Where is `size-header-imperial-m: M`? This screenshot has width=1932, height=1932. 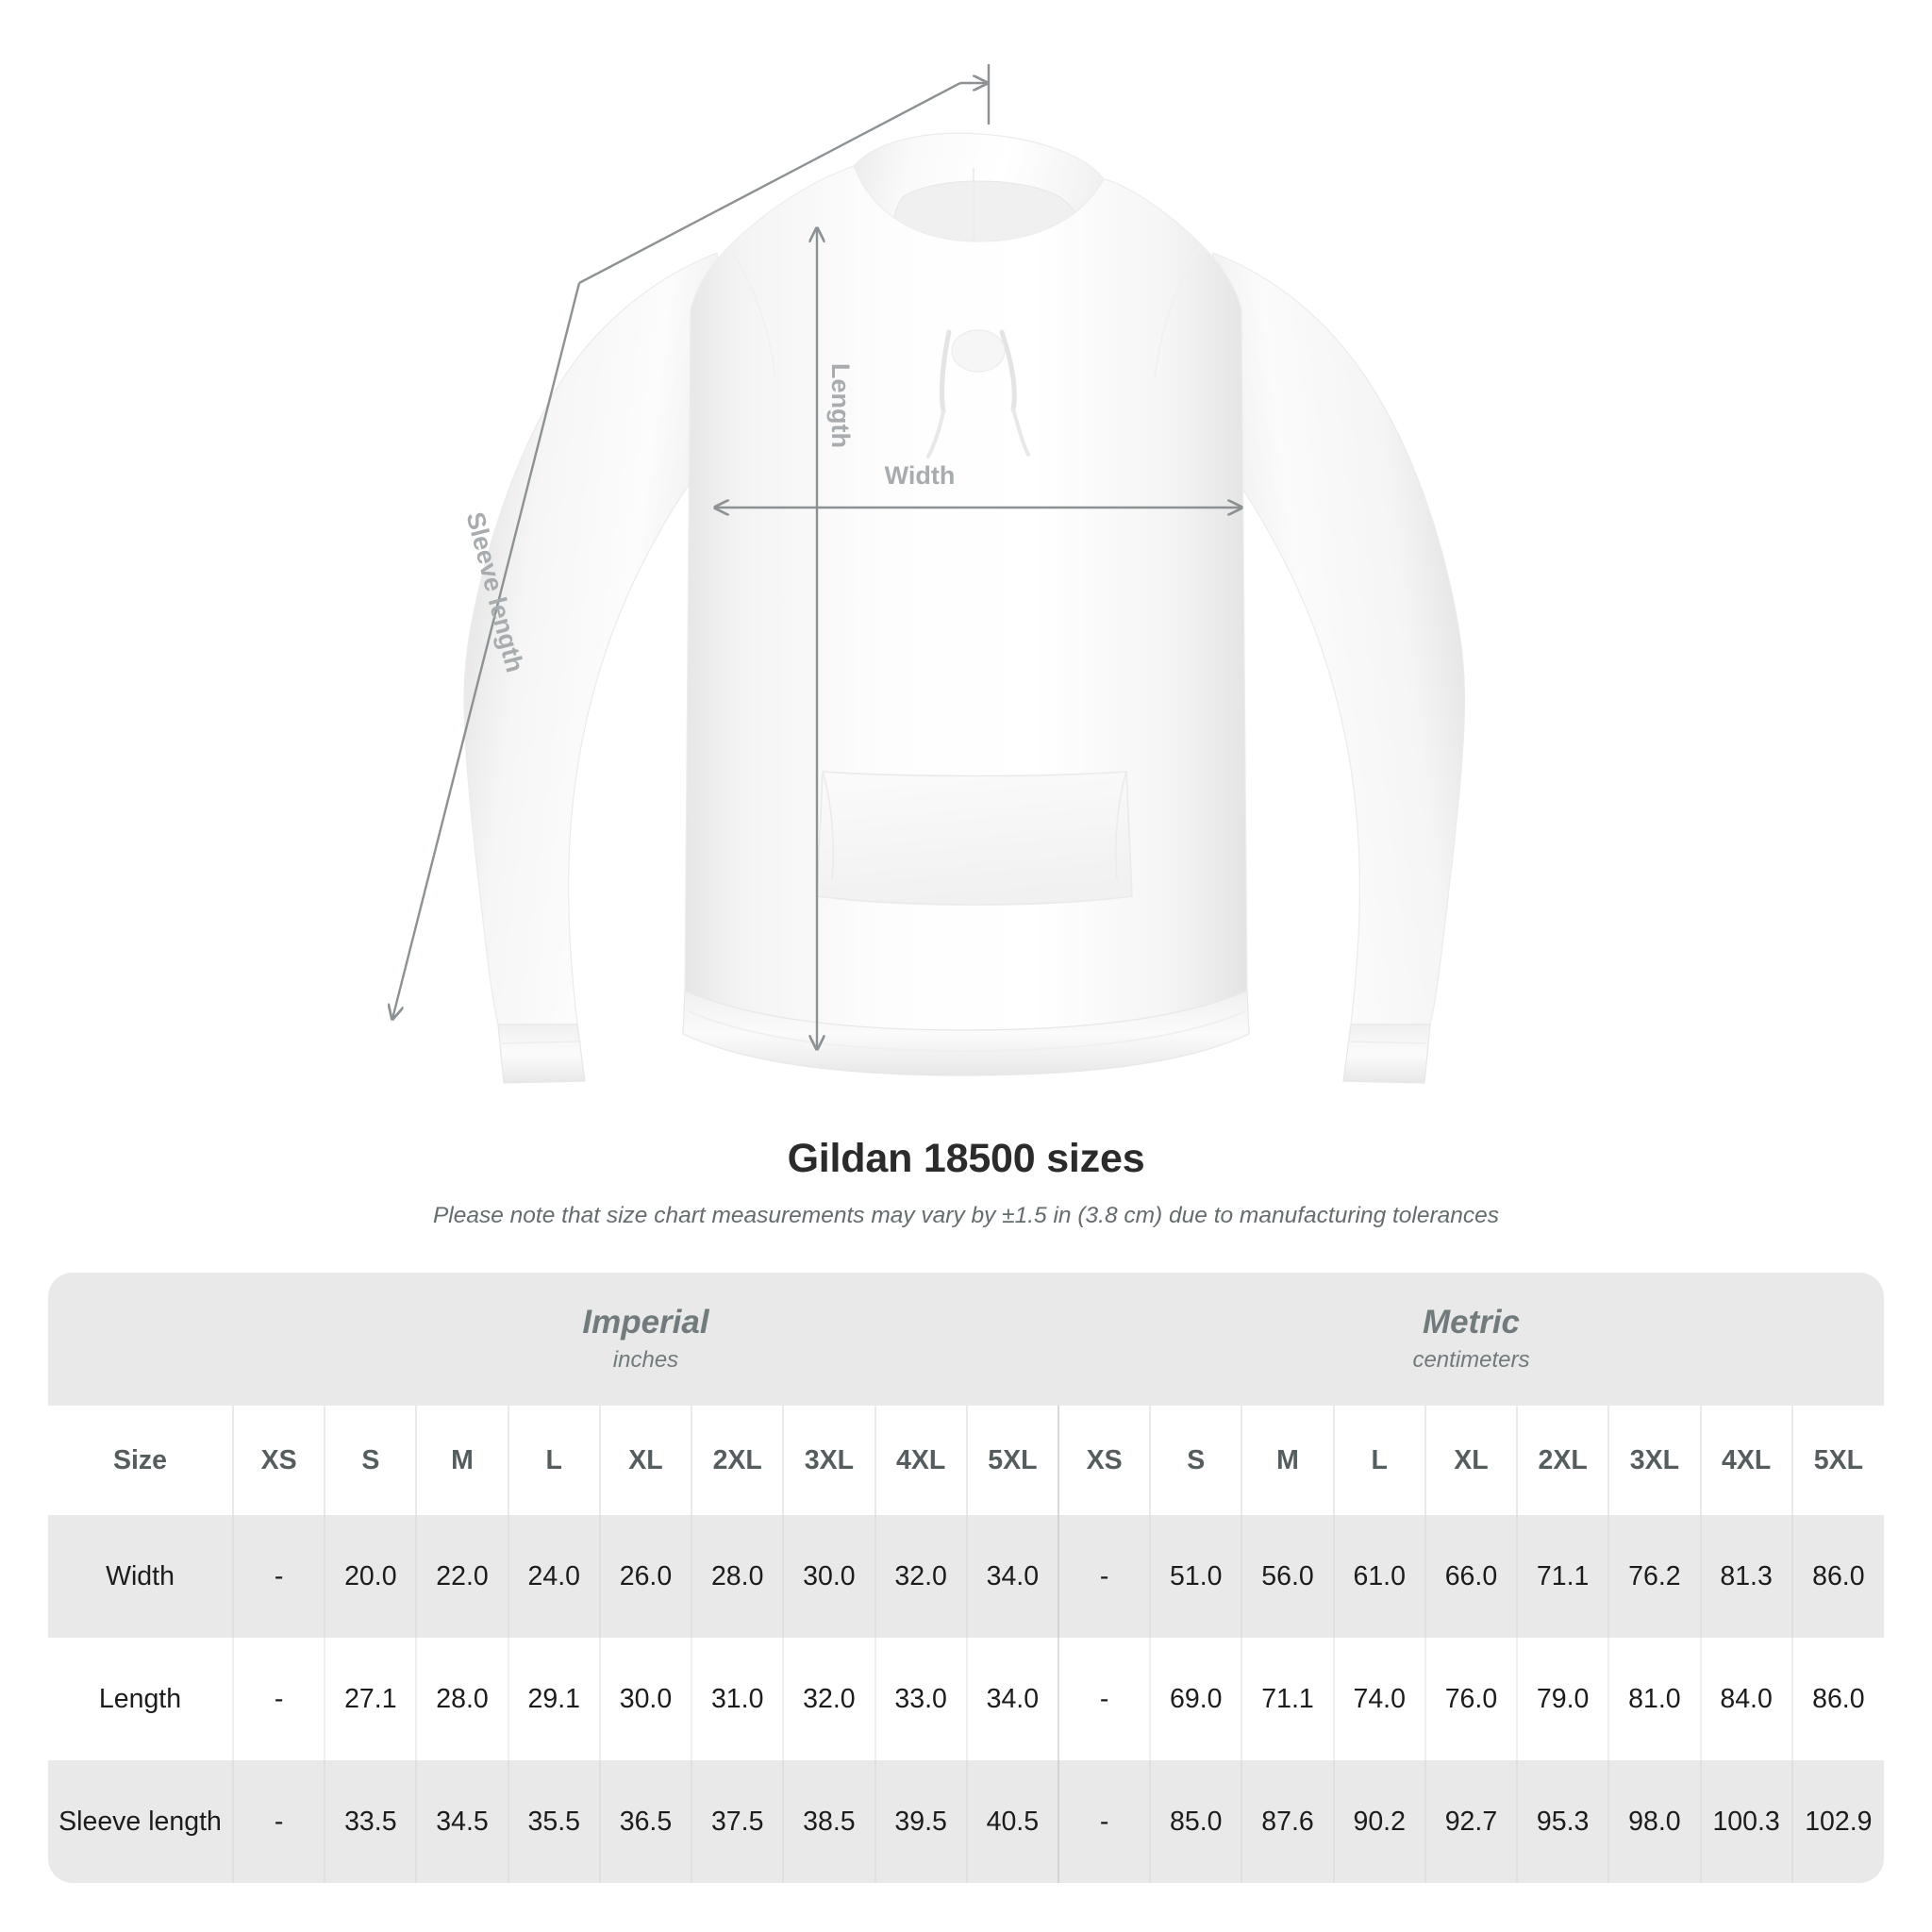 size-header-imperial-m: M is located at coordinates (462, 1461).